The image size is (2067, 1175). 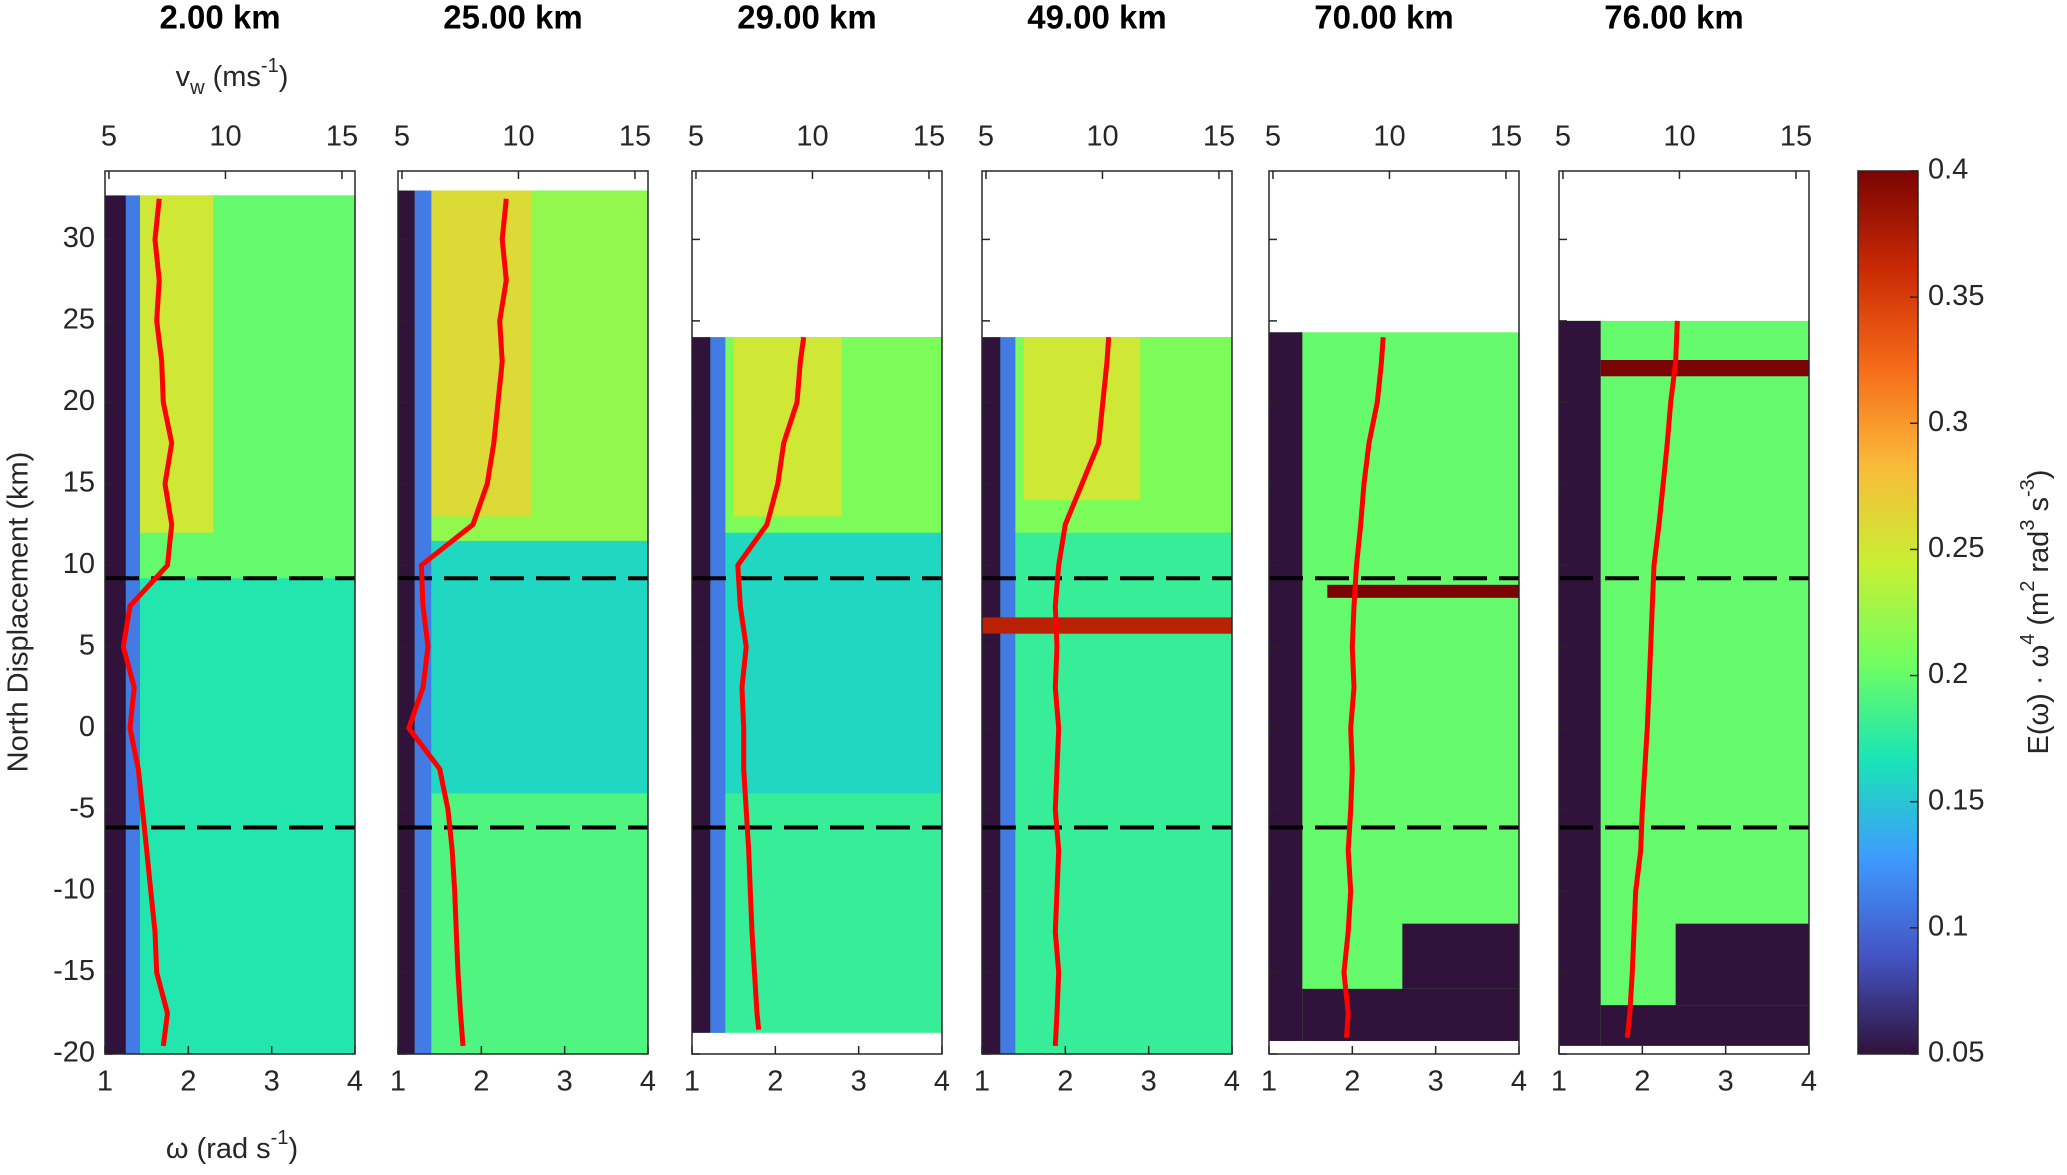 What do you see at coordinates (2039, 613) in the screenshot?
I see `label-part: (m` at bounding box center [2039, 613].